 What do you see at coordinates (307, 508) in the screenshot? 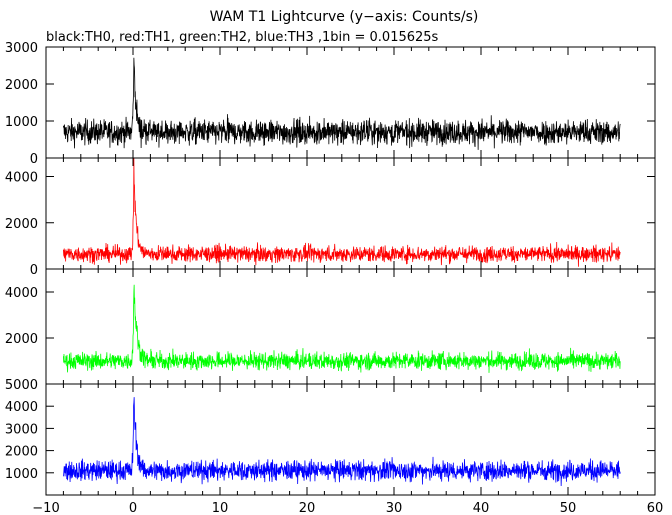
I see `x-tick-label: 20` at bounding box center [307, 508].